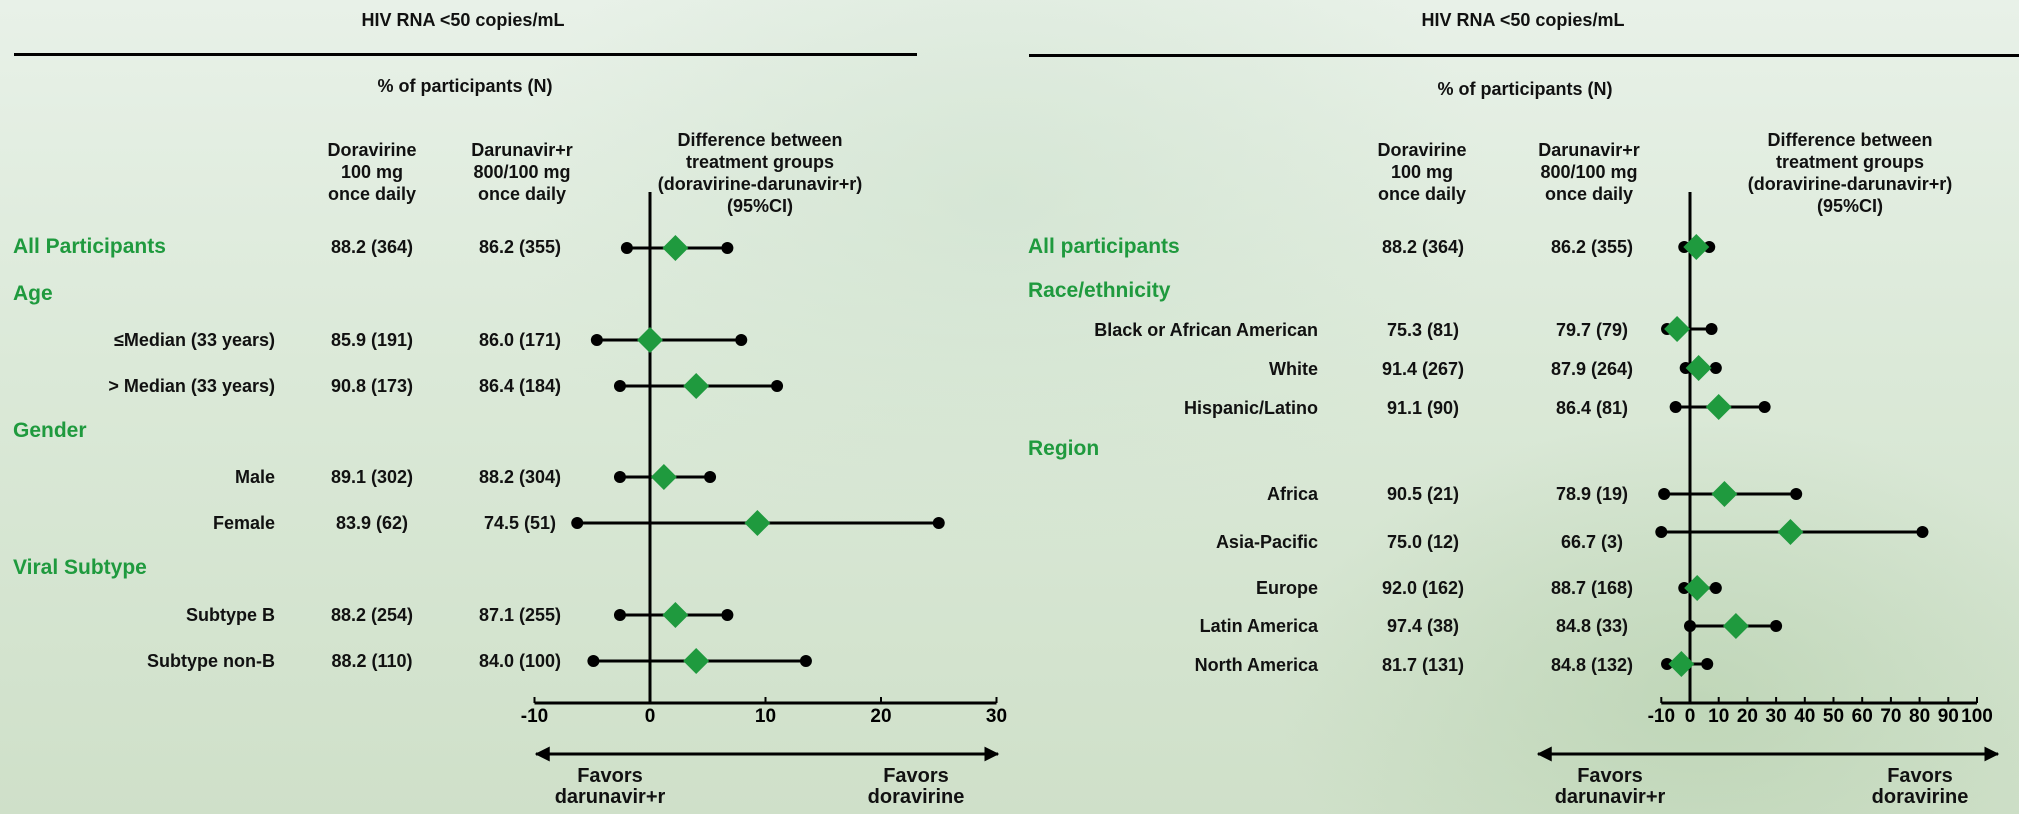  Describe the element at coordinates (1423, 247) in the screenshot. I see `right-row-all-participants-a: 88.2 (364)` at that location.